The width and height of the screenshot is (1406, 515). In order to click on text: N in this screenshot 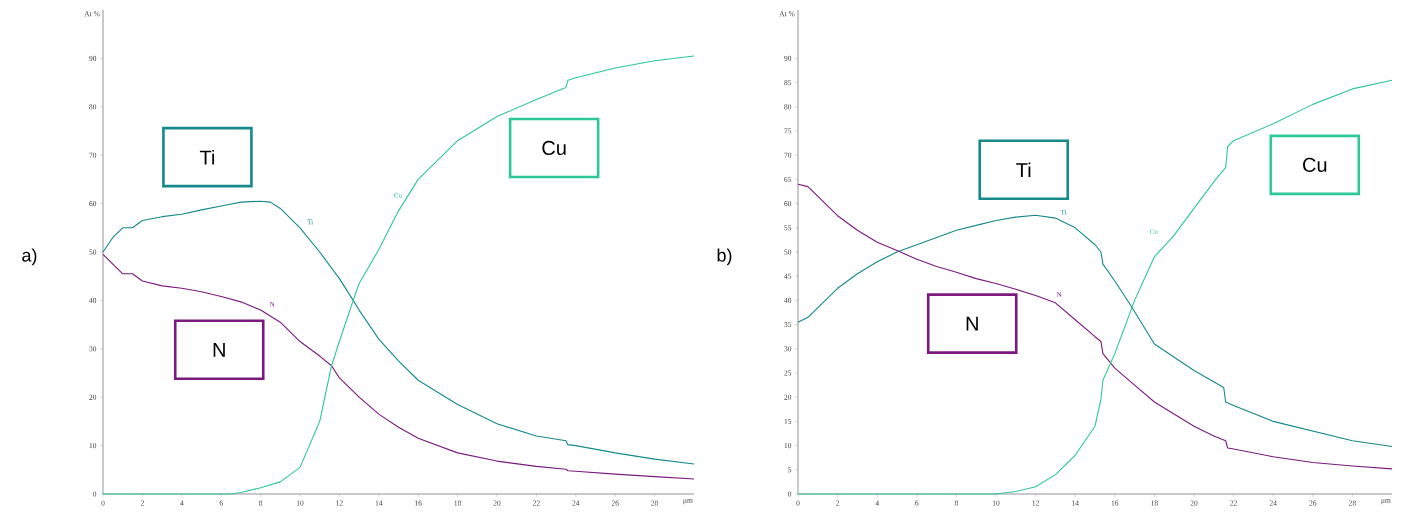, I will do `click(219, 349)`.